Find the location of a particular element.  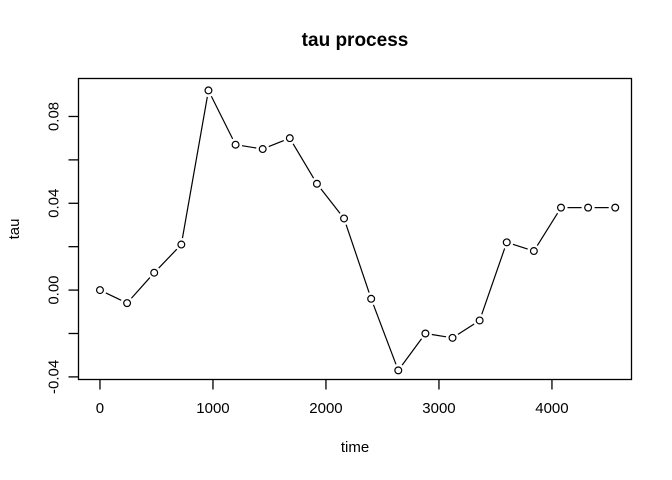

y-axis-label: tau is located at coordinates (14, 229).